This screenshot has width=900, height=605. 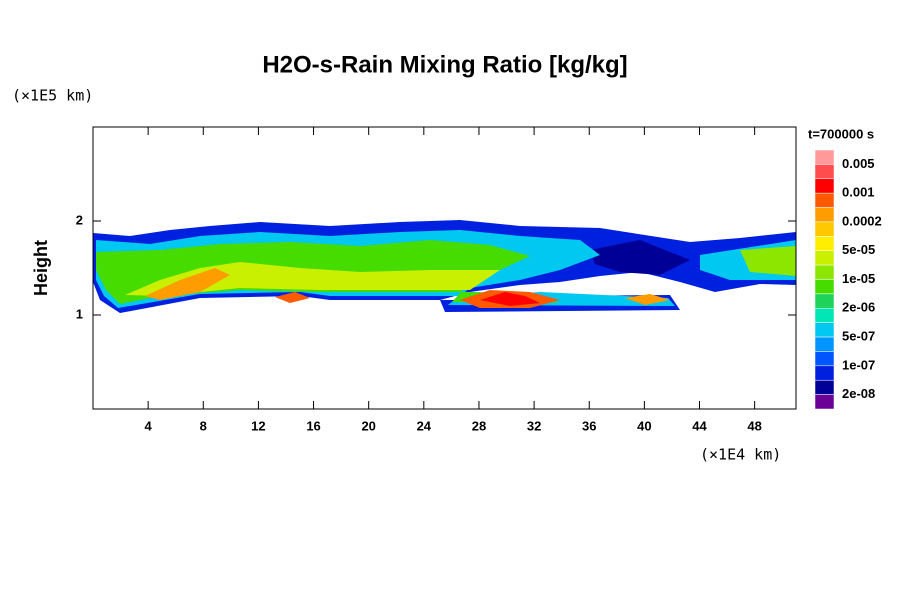 I want to click on time-label: t=700000 s, so click(x=841, y=133).